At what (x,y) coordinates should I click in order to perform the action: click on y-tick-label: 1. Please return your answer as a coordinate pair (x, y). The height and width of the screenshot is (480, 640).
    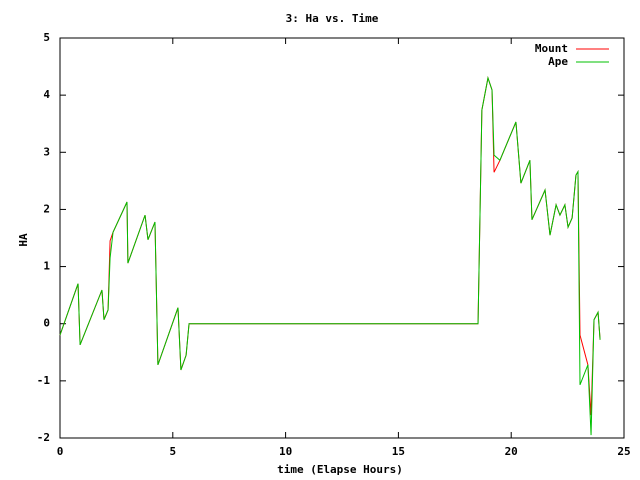
    Looking at the image, I should click on (46, 266).